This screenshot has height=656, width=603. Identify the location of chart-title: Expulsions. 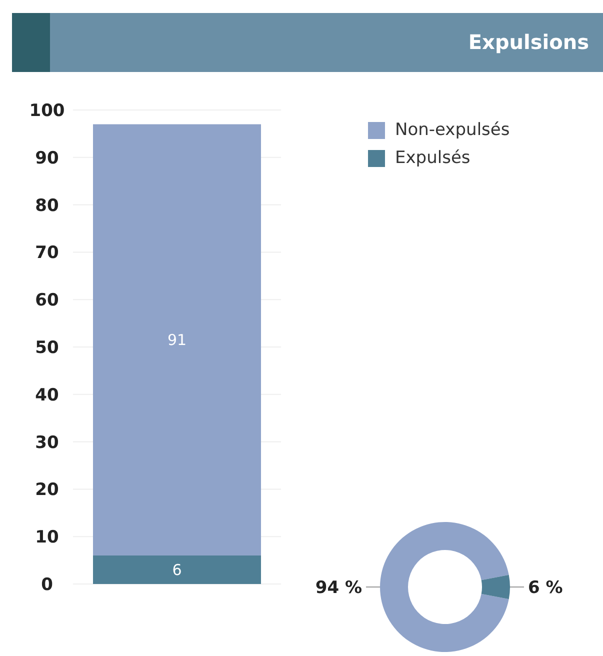
(528, 42).